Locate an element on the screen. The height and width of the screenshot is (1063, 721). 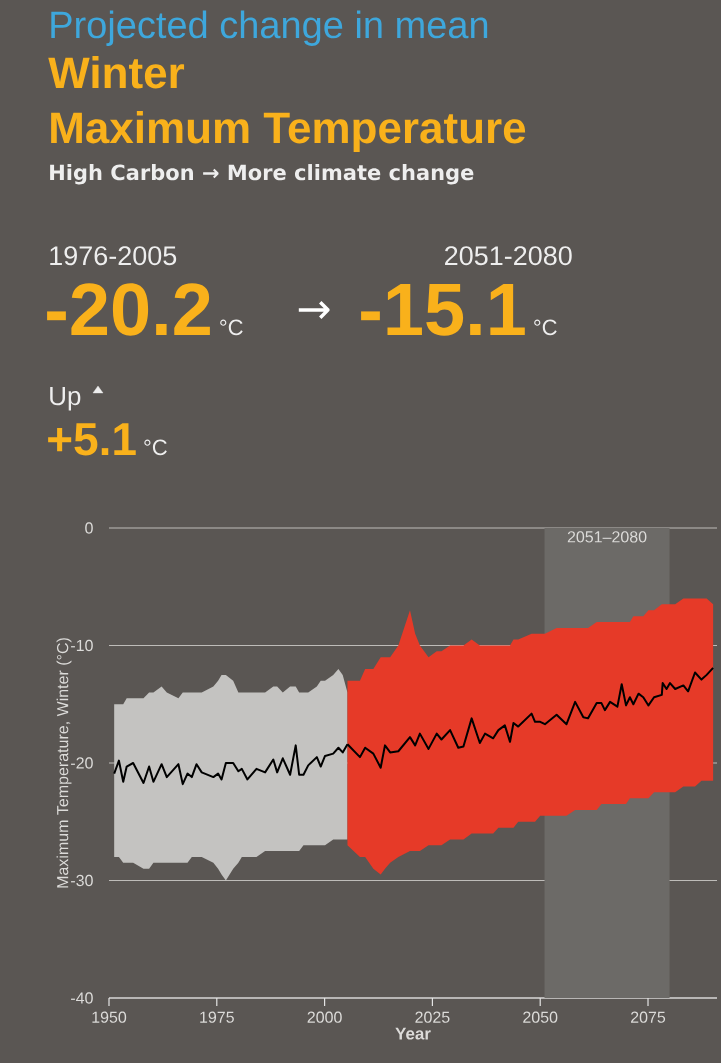
band-label: 2051–2080 is located at coordinates (607, 537).